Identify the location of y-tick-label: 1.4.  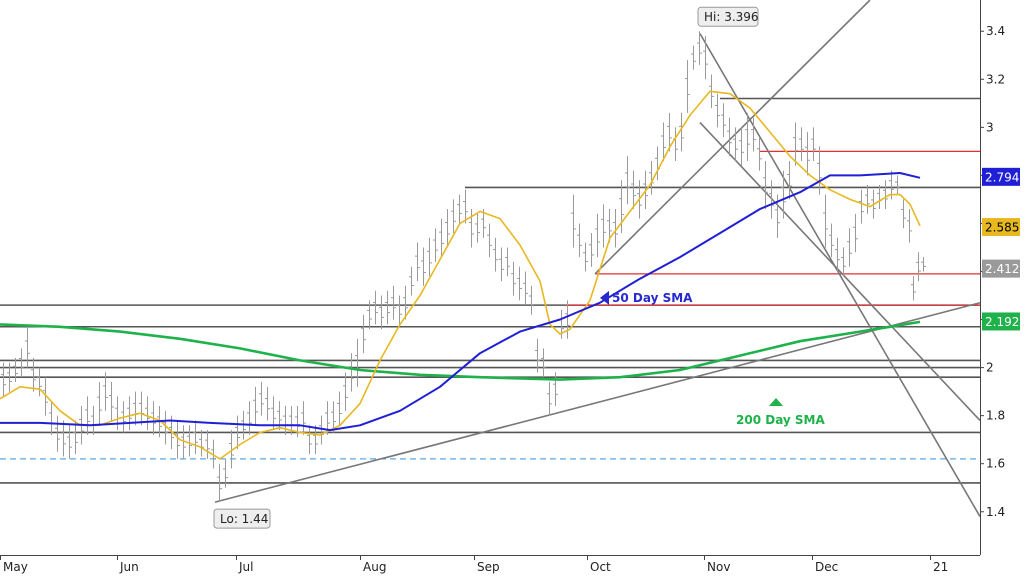
(995, 512).